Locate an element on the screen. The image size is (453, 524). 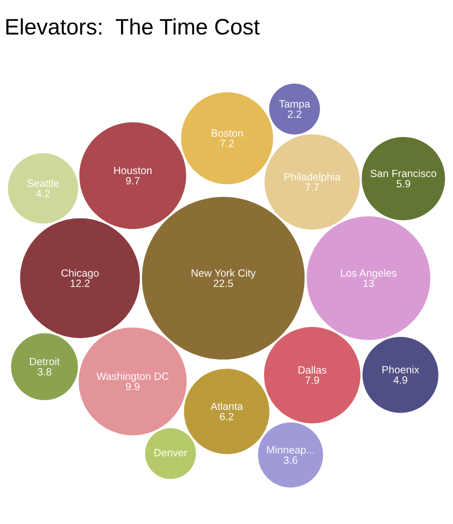
category-label: Chicago is located at coordinates (80, 274).